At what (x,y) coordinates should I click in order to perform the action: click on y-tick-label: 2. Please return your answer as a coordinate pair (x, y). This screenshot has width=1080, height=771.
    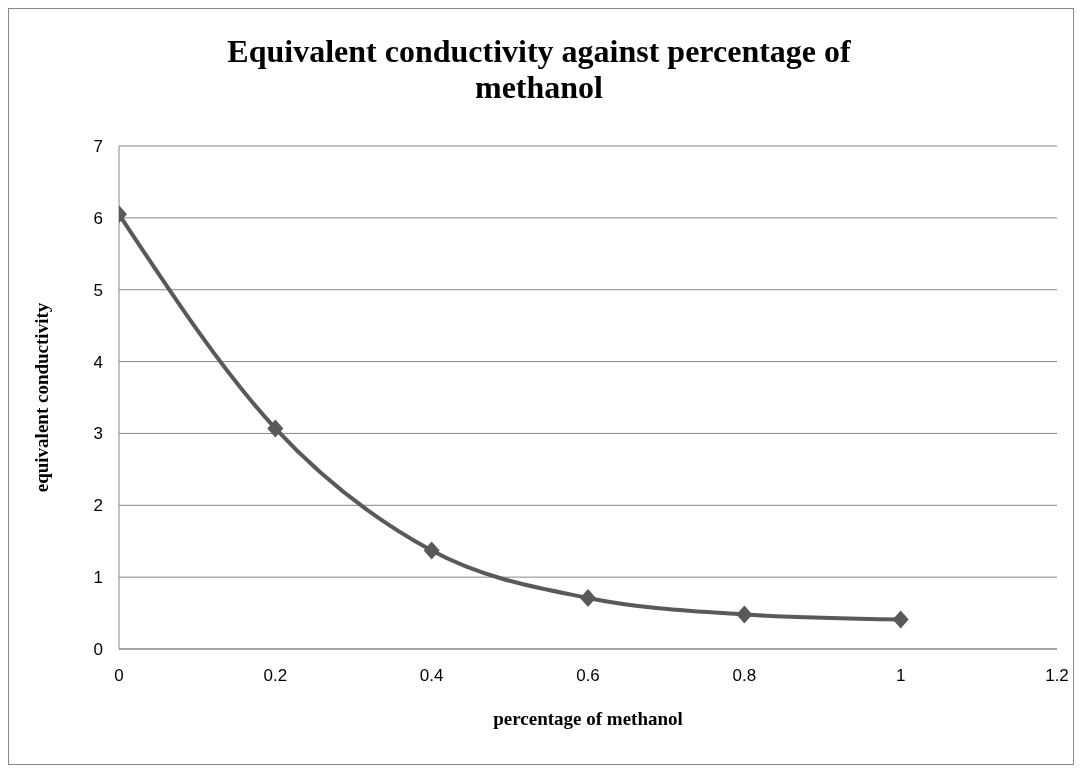
    Looking at the image, I should click on (98, 506).